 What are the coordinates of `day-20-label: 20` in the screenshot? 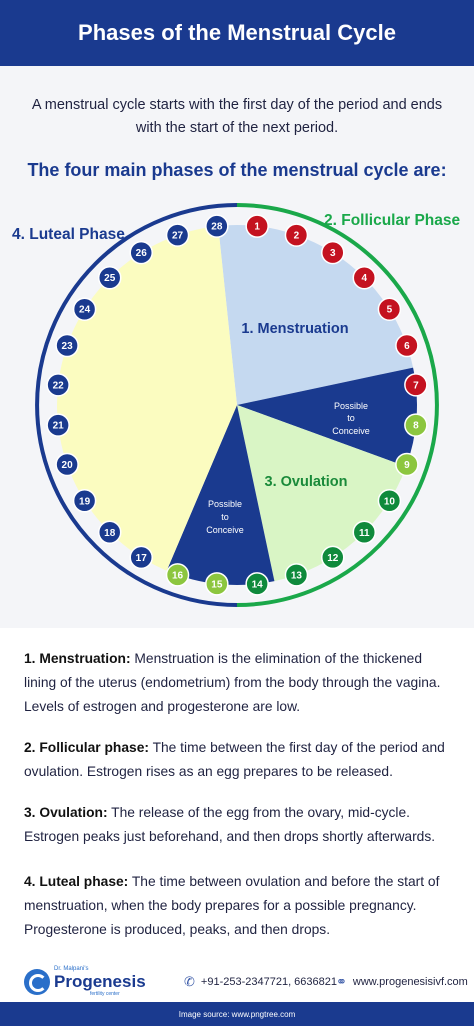 It's located at (68, 465).